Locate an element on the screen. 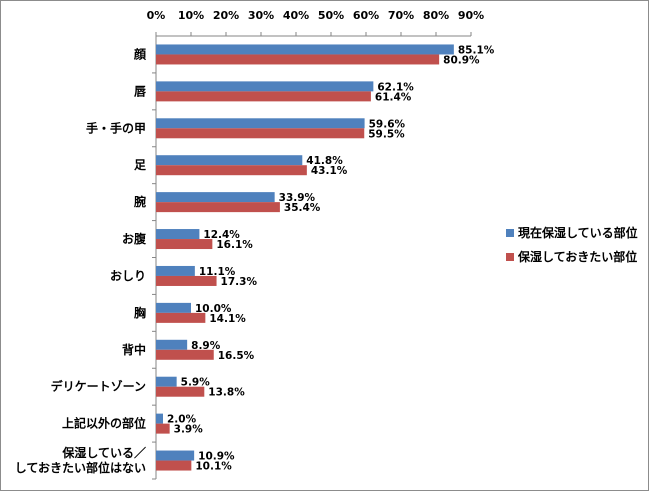 The width and height of the screenshot is (650, 496). data-label: 43.1% is located at coordinates (329, 171).